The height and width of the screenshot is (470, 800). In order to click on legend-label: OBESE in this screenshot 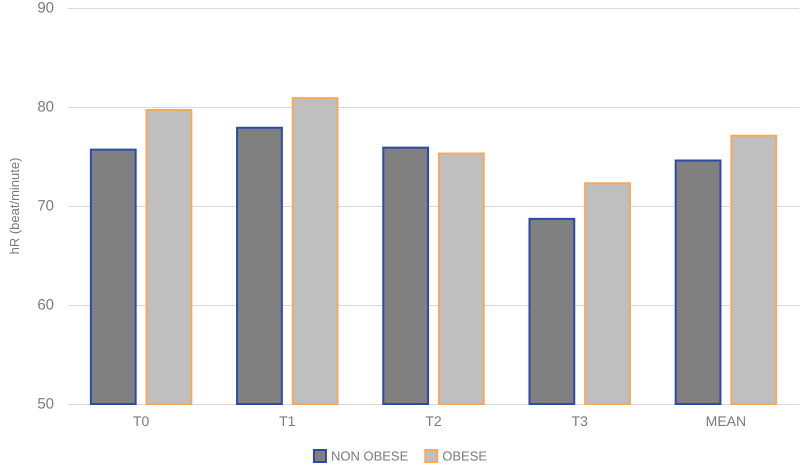, I will do `click(465, 456)`.